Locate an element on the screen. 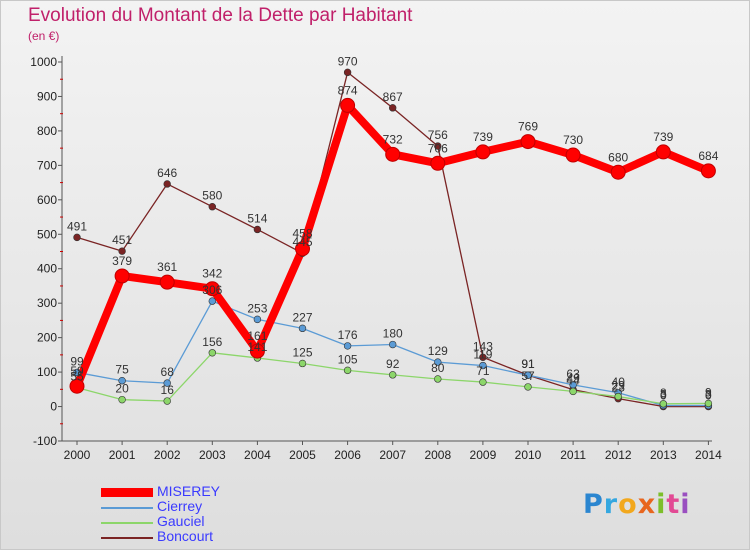 Image resolution: width=750 pixels, height=551 pixels. logo-letter: r is located at coordinates (611, 504).